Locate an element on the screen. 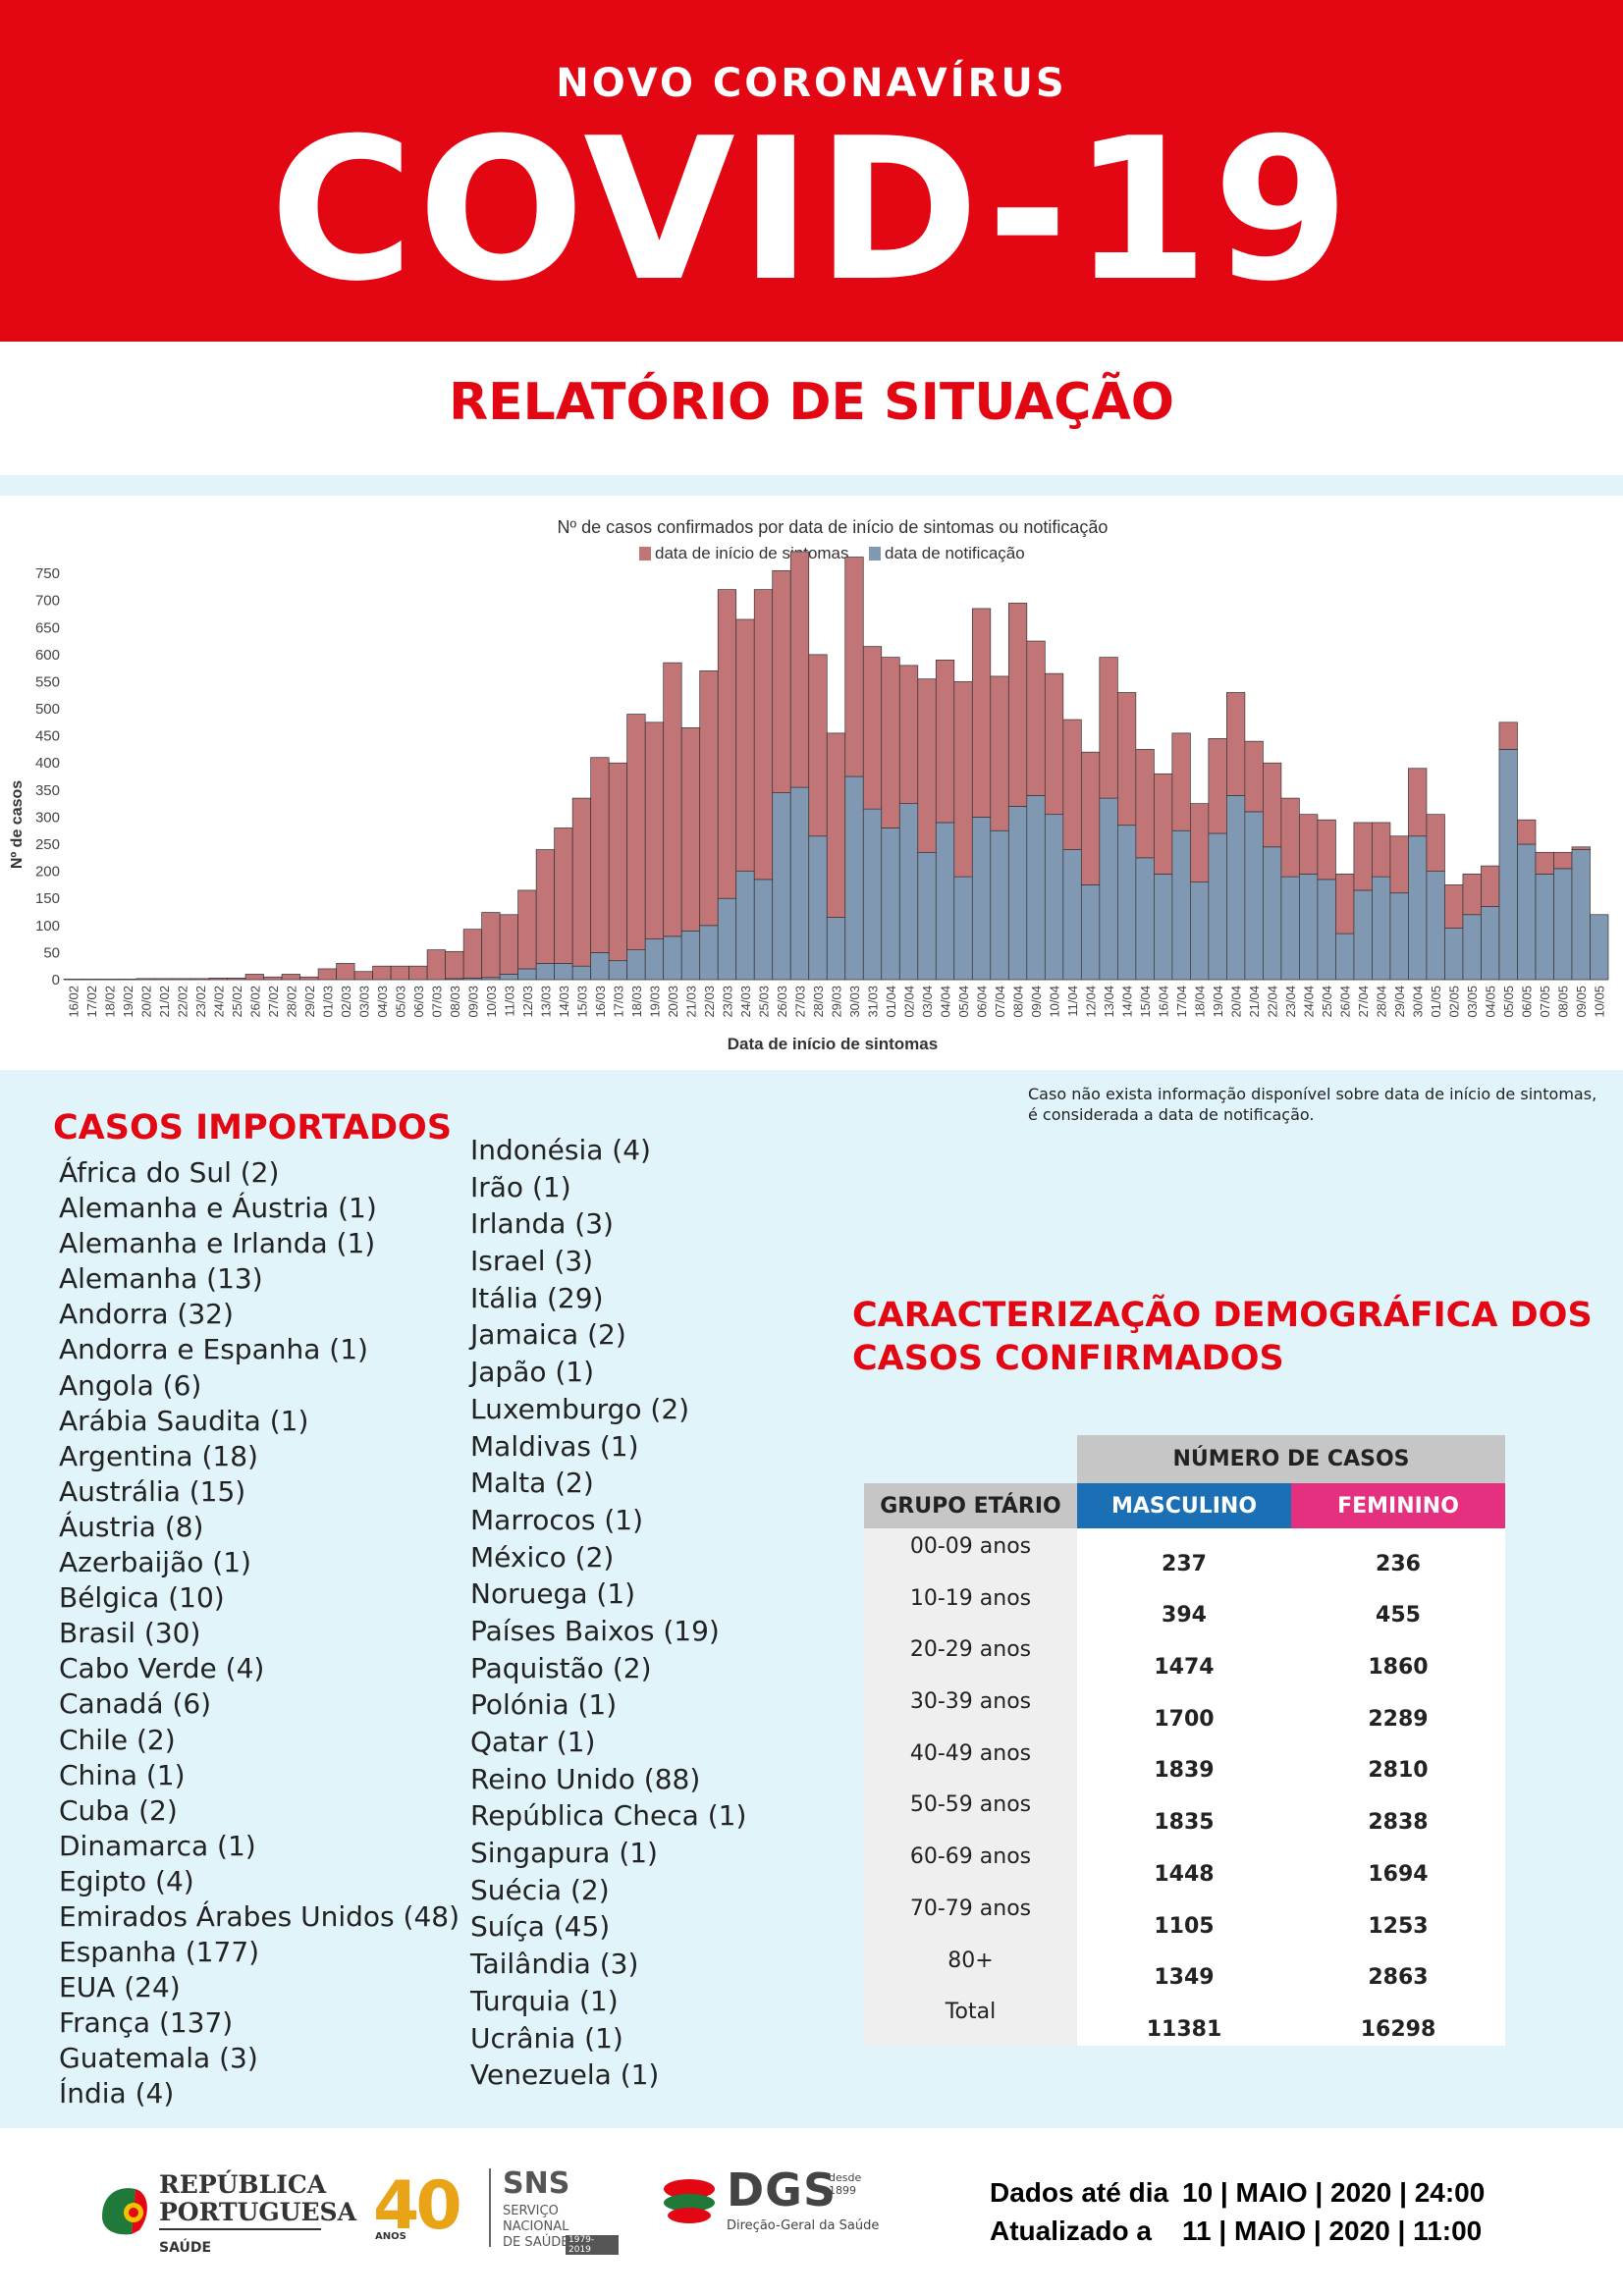 The width and height of the screenshot is (1623, 2296). masculino-cell: 1448 is located at coordinates (1184, 1865).